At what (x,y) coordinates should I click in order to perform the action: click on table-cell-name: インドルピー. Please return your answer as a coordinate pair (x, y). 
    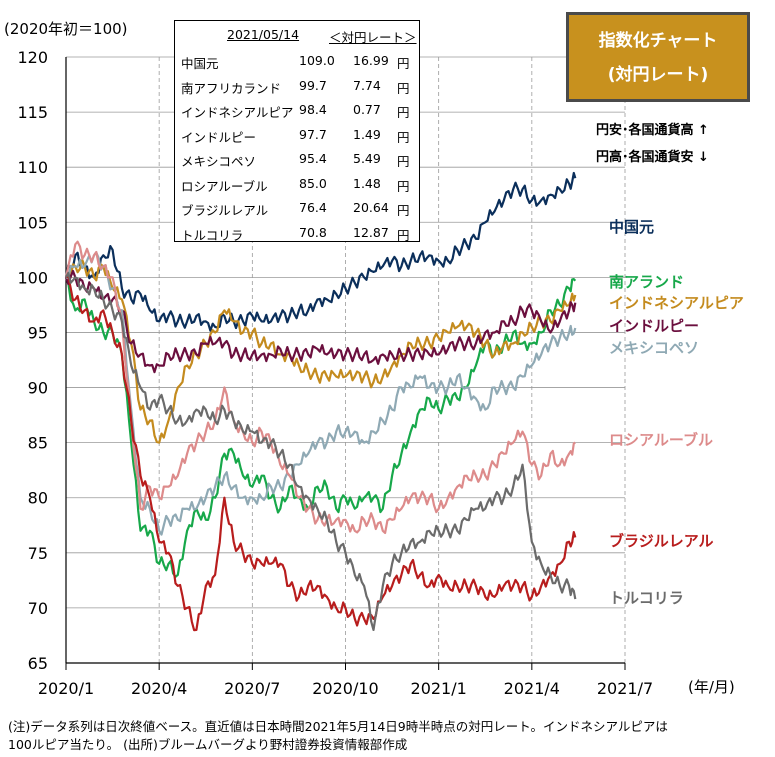
    Looking at the image, I should click on (219, 137).